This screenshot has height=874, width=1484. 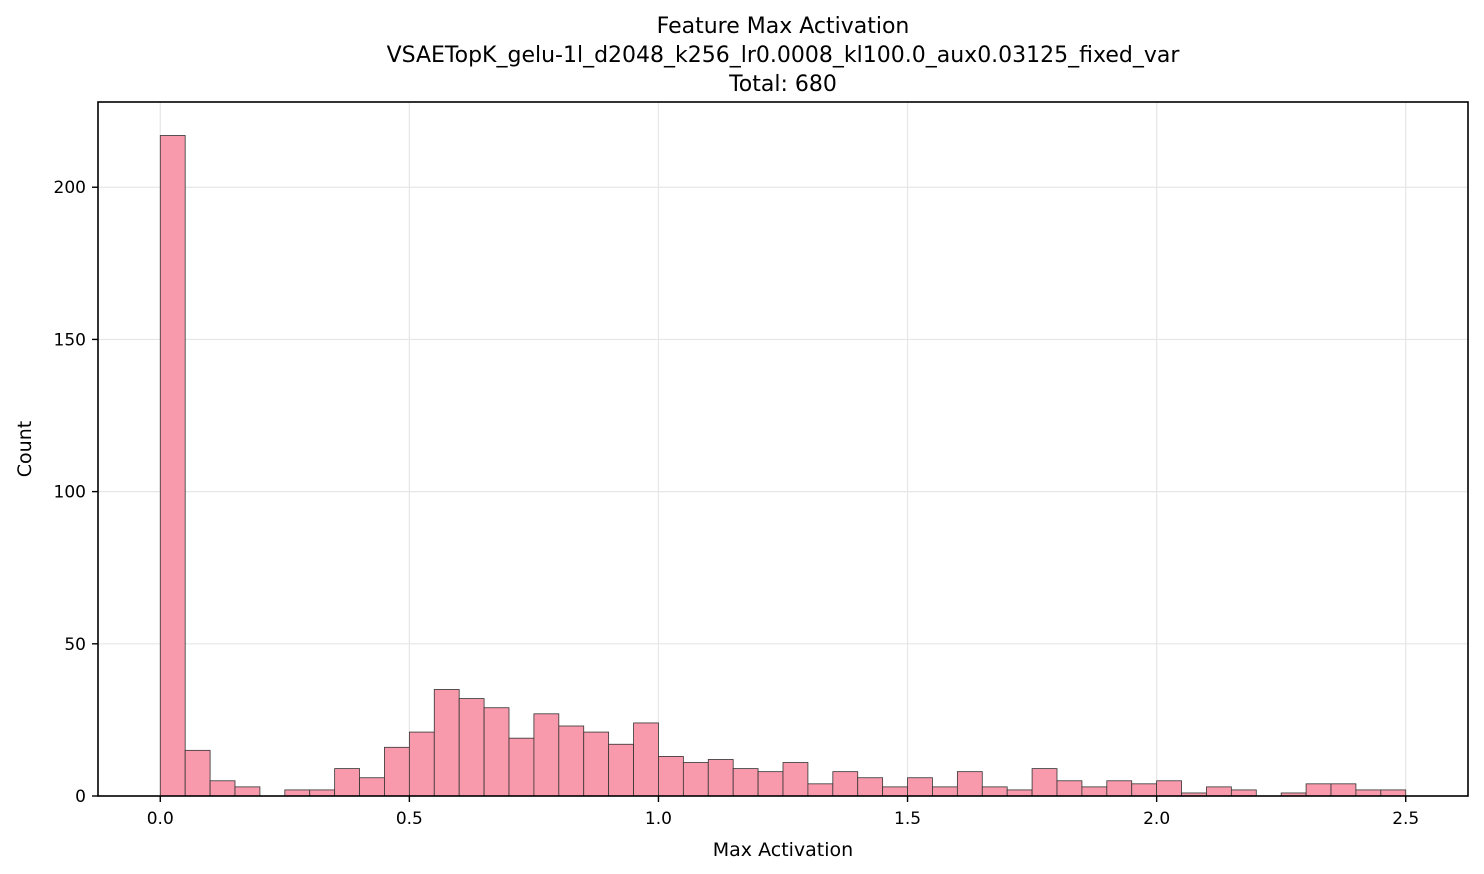 I want to click on chart-total: Total: 680, so click(x=782, y=84).